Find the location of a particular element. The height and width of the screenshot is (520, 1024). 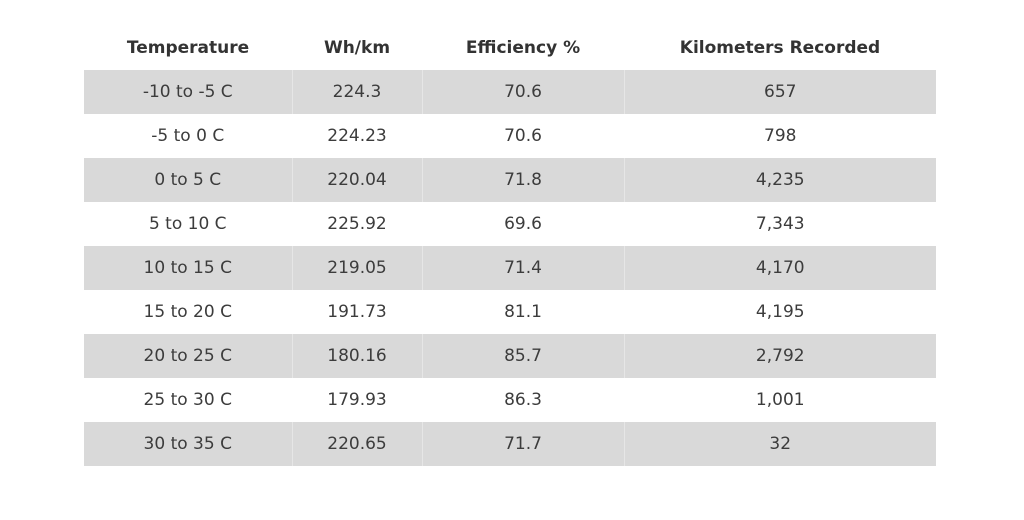

cell-kilometers: 7,343 is located at coordinates (779, 224).